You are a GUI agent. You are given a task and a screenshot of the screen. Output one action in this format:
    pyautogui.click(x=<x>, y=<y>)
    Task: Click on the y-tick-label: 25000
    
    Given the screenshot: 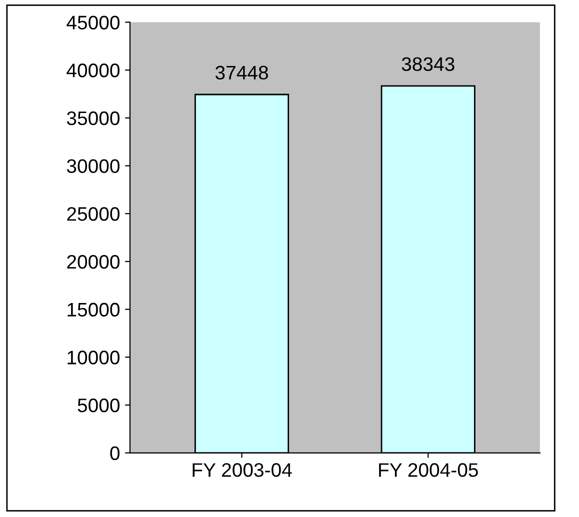 What is the action you would take?
    pyautogui.click(x=93, y=214)
    